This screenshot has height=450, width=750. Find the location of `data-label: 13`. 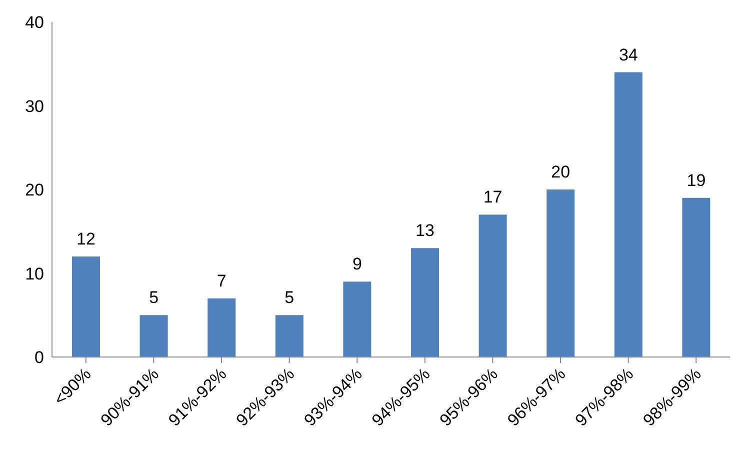

data-label: 13 is located at coordinates (425, 230).